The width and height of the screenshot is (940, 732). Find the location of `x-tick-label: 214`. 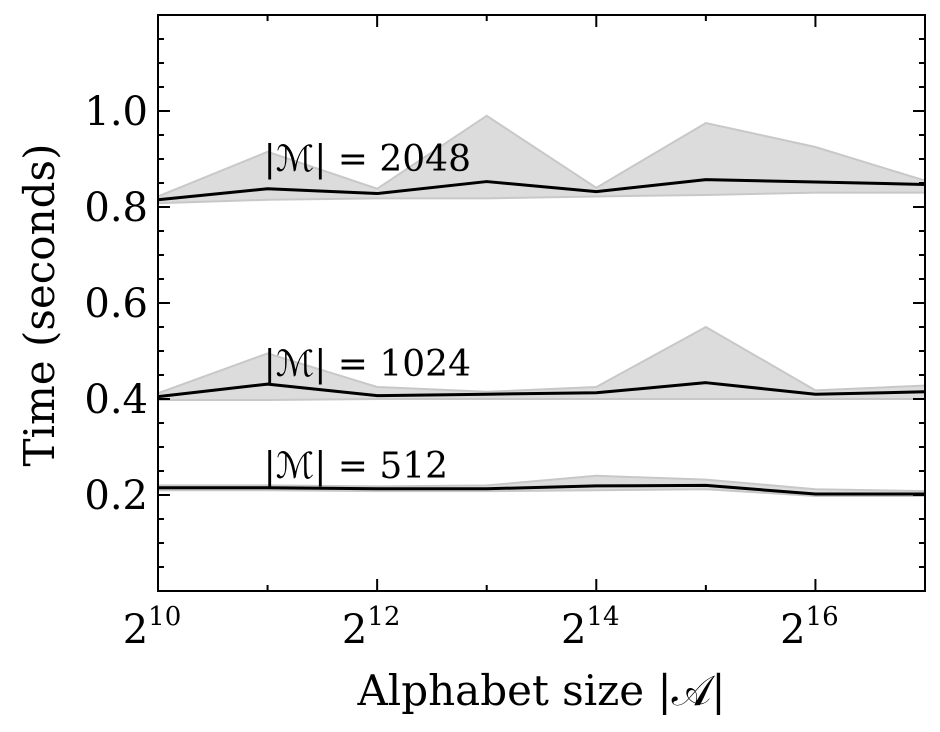

x-tick-label: 214 is located at coordinates (590, 627).